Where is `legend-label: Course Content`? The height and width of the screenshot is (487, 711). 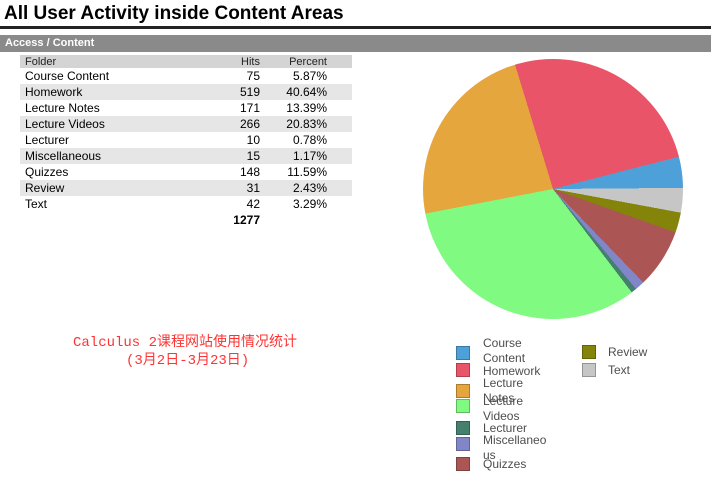 legend-label: Course Content is located at coordinates (504, 350).